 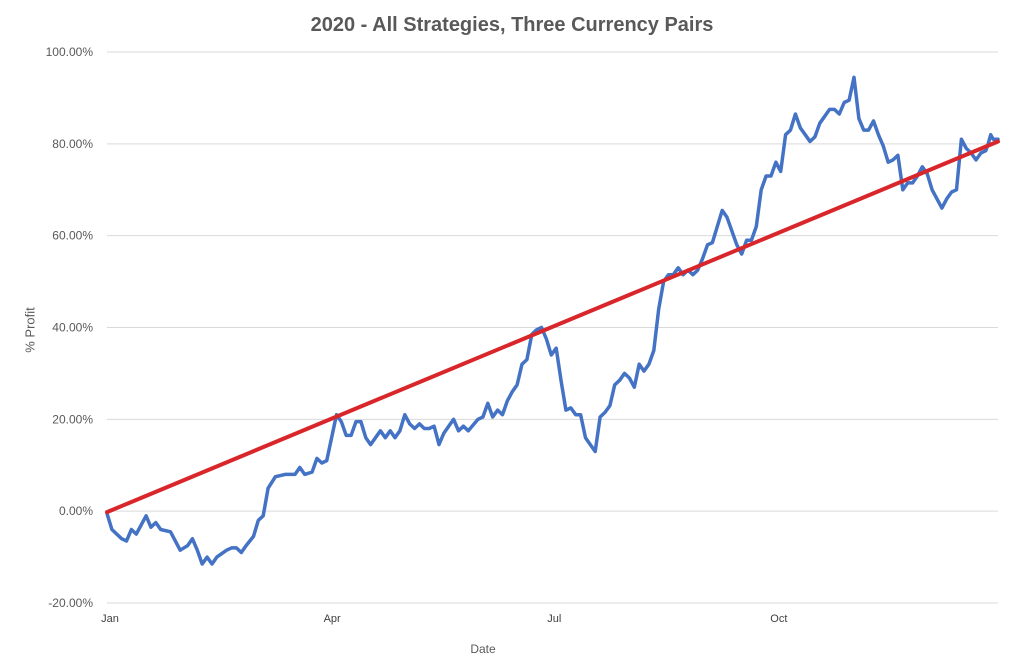 I want to click on y-tick-label: 80.00%, so click(x=72, y=144).